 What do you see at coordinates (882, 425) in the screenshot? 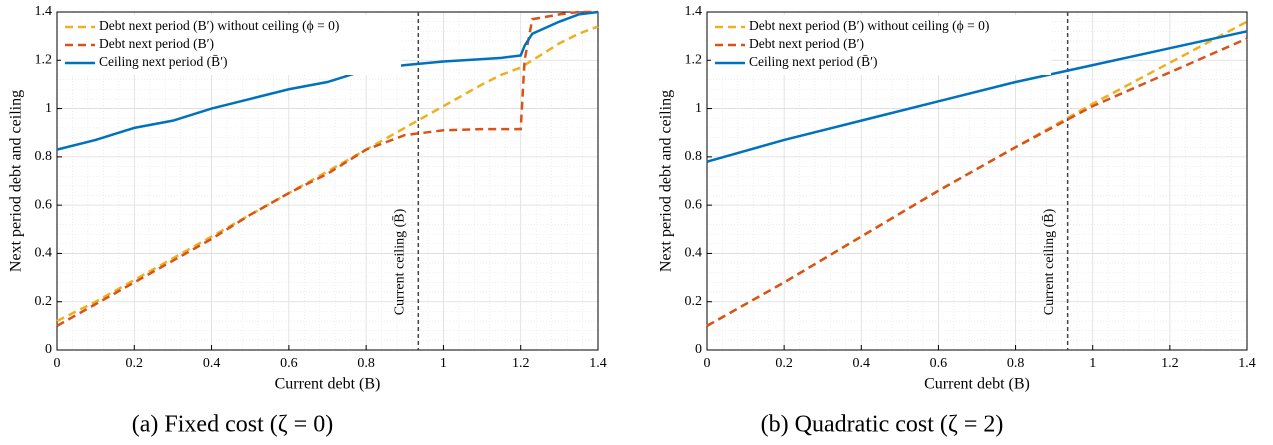
I see `caption: (b) Quadratic cost (ζ = 2)` at bounding box center [882, 425].